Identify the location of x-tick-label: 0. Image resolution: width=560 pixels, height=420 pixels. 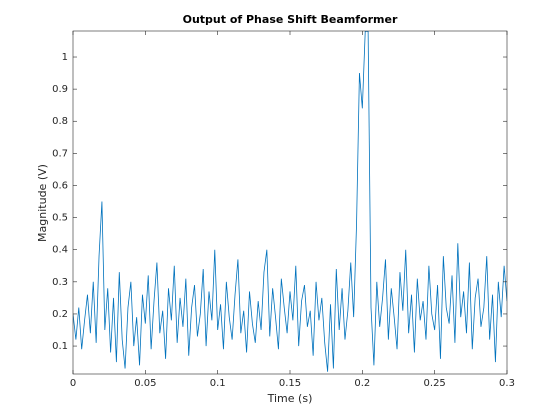
(73, 383).